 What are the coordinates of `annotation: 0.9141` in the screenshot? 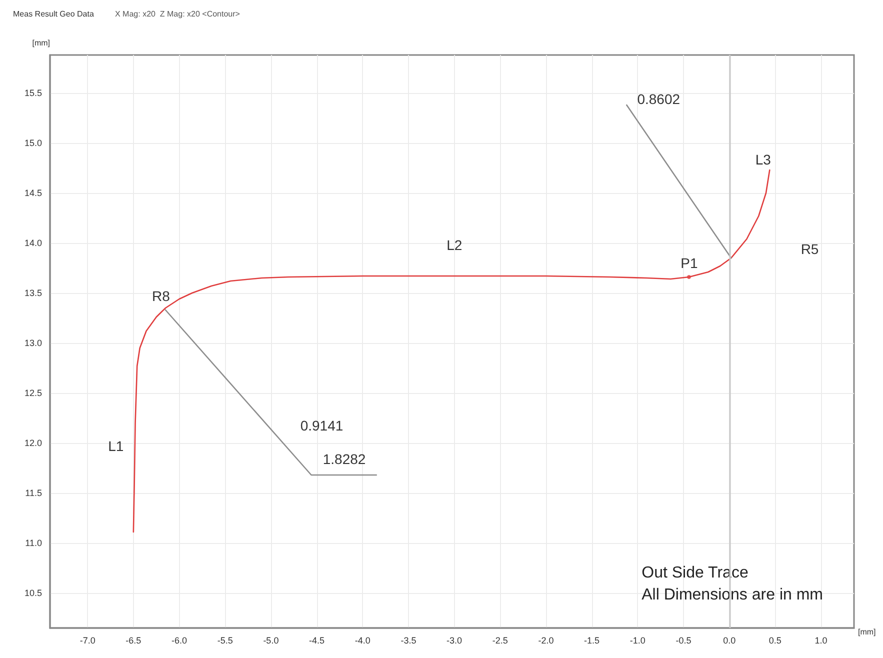 It's located at (322, 426).